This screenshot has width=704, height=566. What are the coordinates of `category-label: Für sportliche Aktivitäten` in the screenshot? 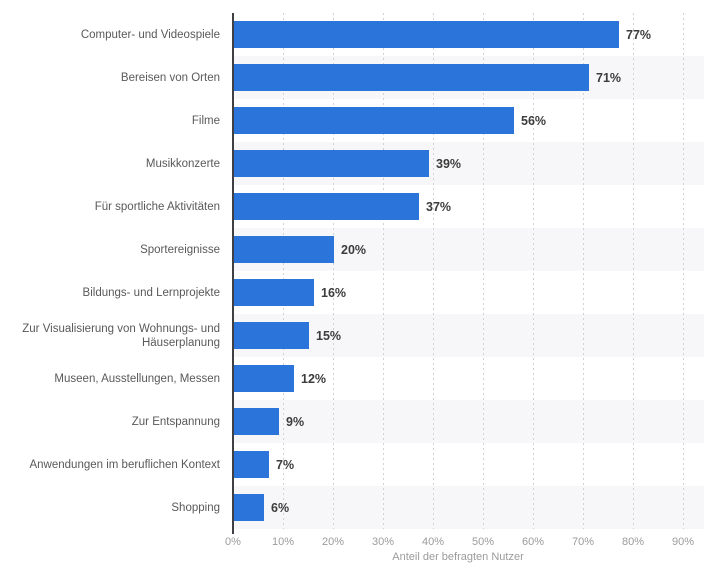 It's located at (157, 206).